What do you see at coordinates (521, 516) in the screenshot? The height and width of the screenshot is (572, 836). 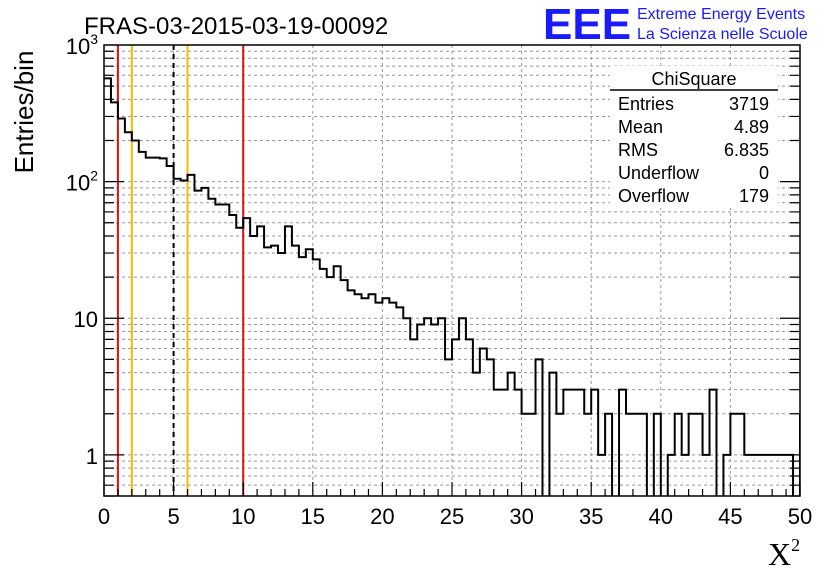 I see `x-tick-label: 30` at bounding box center [521, 516].